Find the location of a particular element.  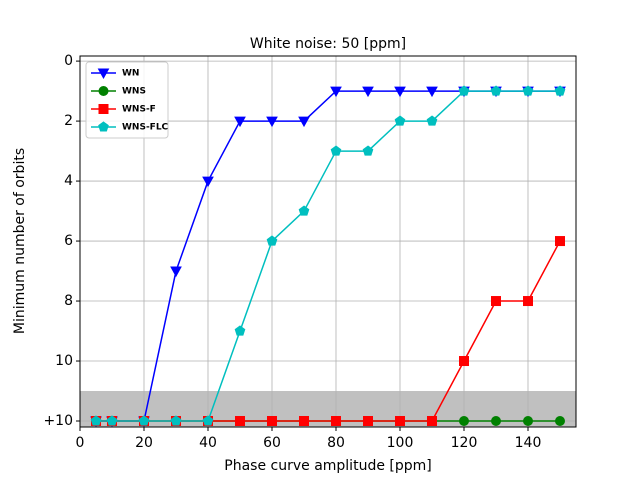

y-tick-label: 6 is located at coordinates (68, 241).